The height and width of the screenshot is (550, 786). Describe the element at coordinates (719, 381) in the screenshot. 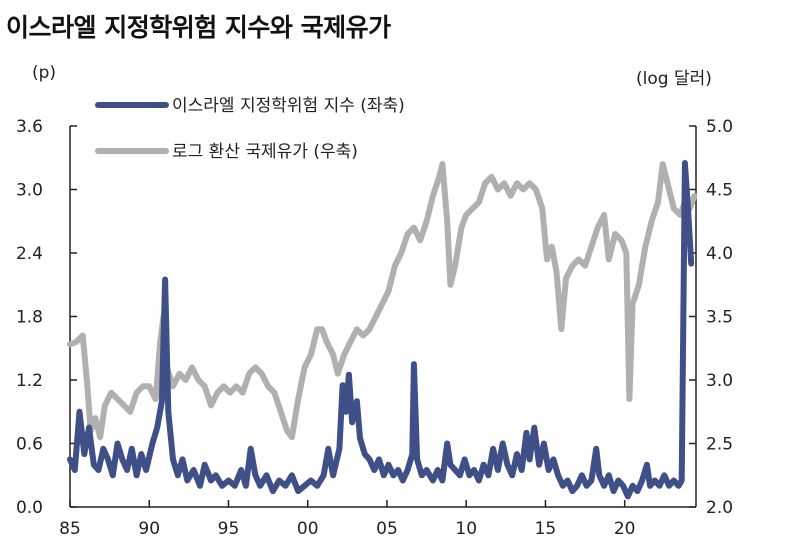

I see `right-tick-label: 3.0` at that location.